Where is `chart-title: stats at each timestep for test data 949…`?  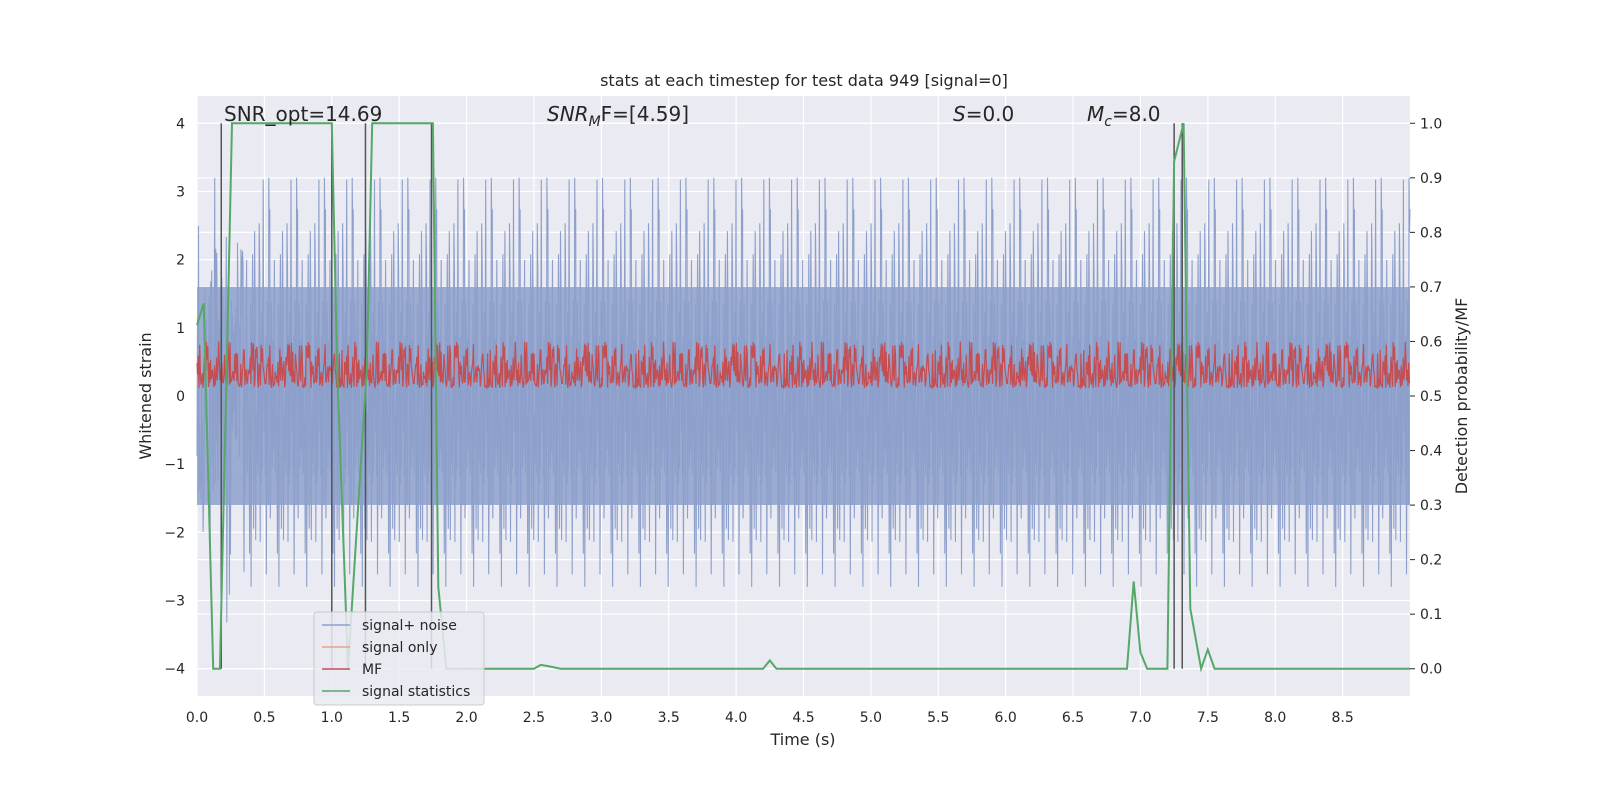 chart-title: stats at each timestep for test data 949… is located at coordinates (804, 80).